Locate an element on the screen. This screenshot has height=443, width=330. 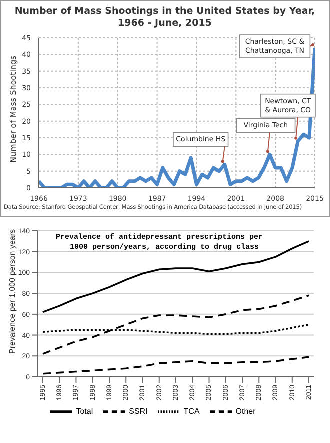
y-axis-title: Number of Mass Shootings is located at coordinates (13, 109).